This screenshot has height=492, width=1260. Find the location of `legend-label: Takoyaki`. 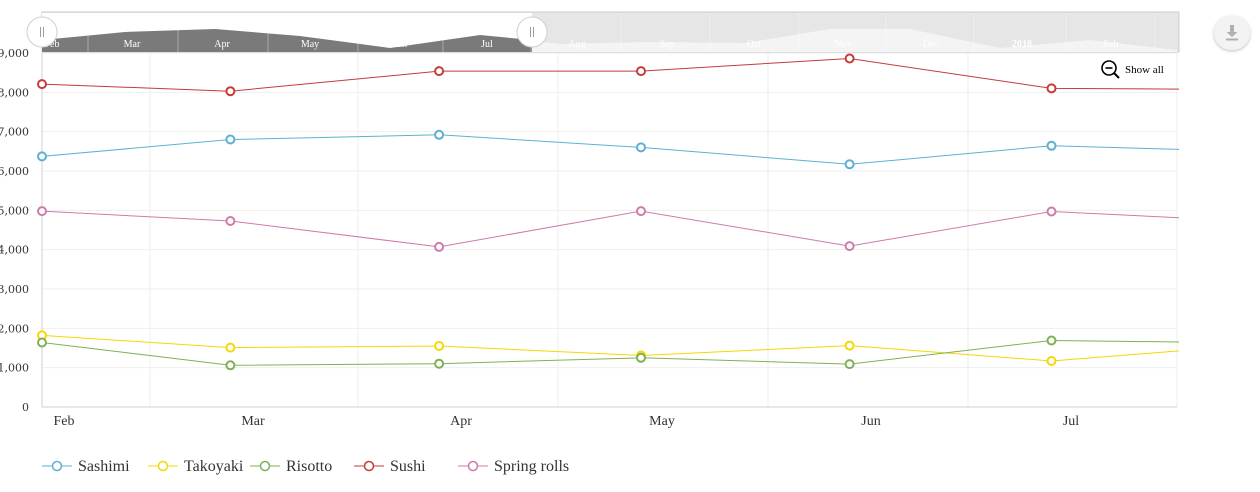

legend-label: Takoyaki is located at coordinates (214, 466).